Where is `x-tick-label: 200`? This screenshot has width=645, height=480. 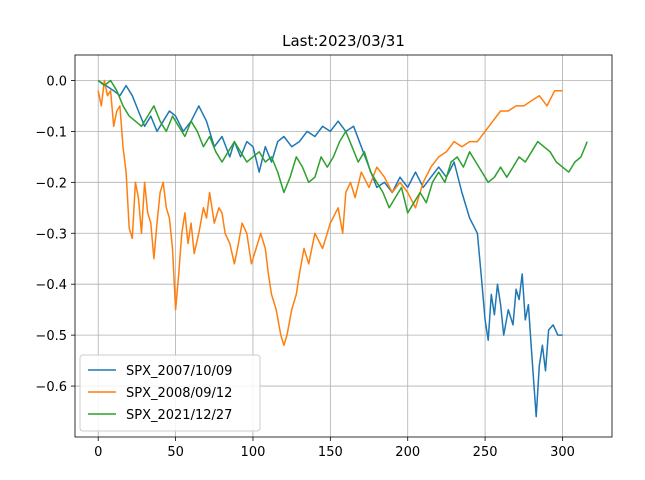 x-tick-label: 200 is located at coordinates (407, 452).